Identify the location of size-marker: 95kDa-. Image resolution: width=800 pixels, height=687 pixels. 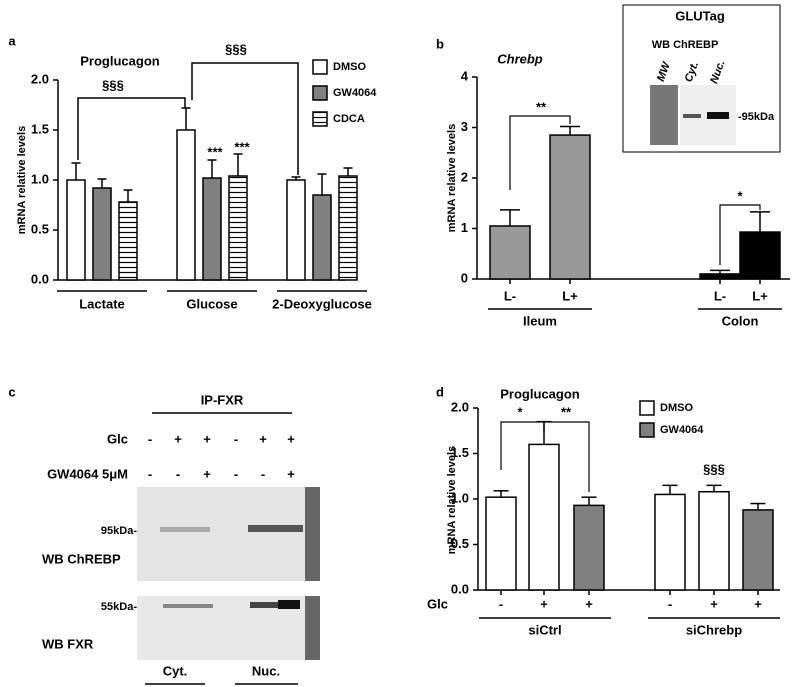
(119, 531).